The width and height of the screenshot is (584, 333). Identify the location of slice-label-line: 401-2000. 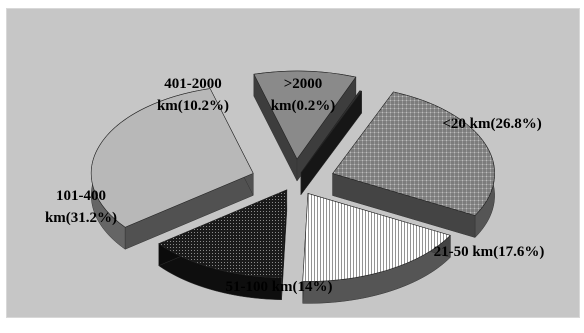
(193, 84).